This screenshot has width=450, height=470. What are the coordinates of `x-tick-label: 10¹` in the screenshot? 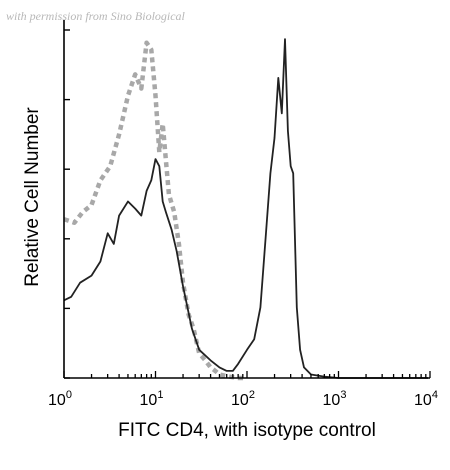 It's located at (152, 399).